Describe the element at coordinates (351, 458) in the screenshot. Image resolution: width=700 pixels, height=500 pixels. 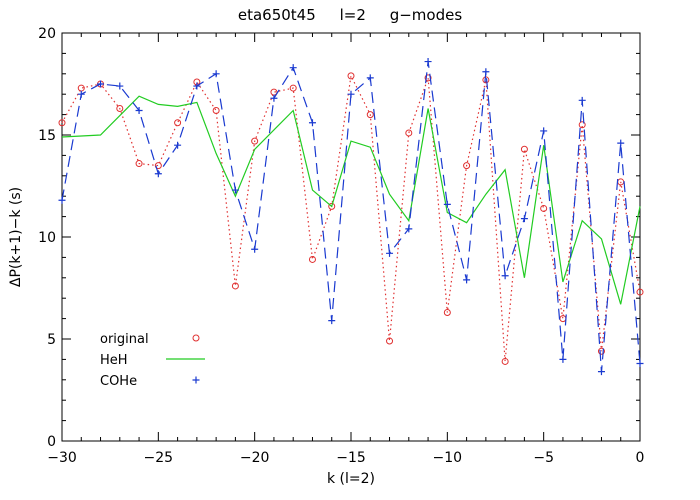
I see `x-tick-label: −15` at that location.